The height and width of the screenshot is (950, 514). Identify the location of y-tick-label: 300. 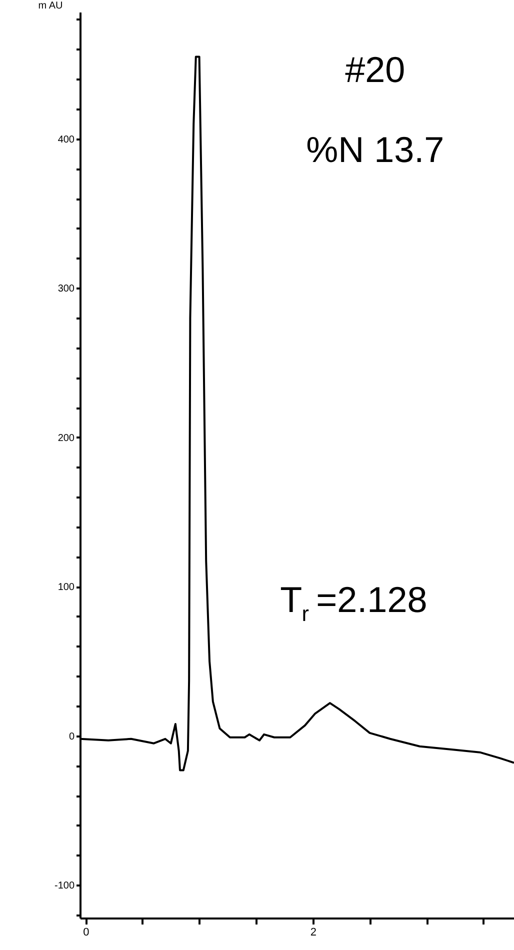
(66, 289).